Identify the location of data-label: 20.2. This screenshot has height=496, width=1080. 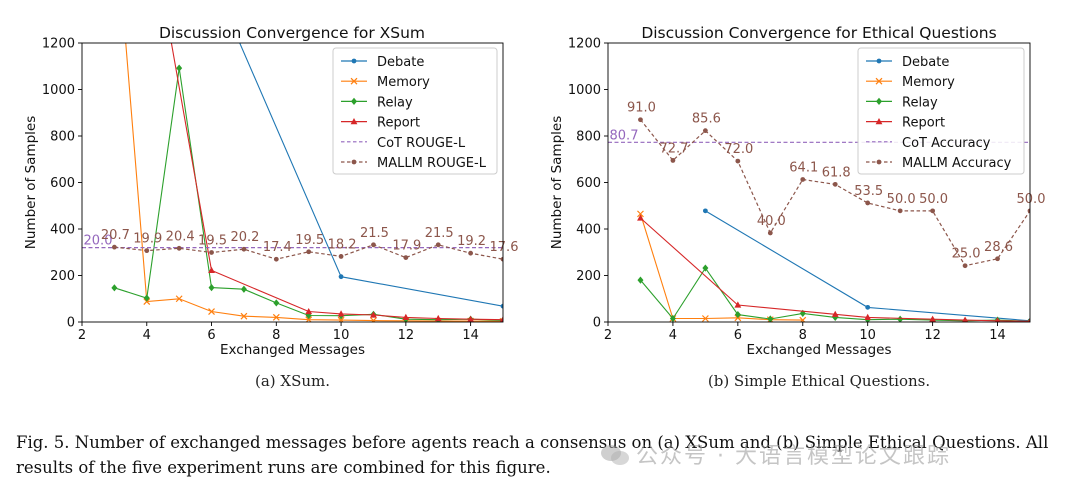
(244, 237).